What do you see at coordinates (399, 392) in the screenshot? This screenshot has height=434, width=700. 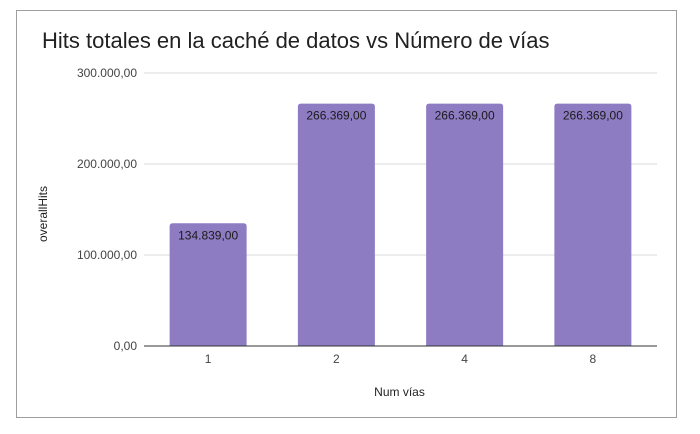 I see `x-axis-label: Num vías` at bounding box center [399, 392].